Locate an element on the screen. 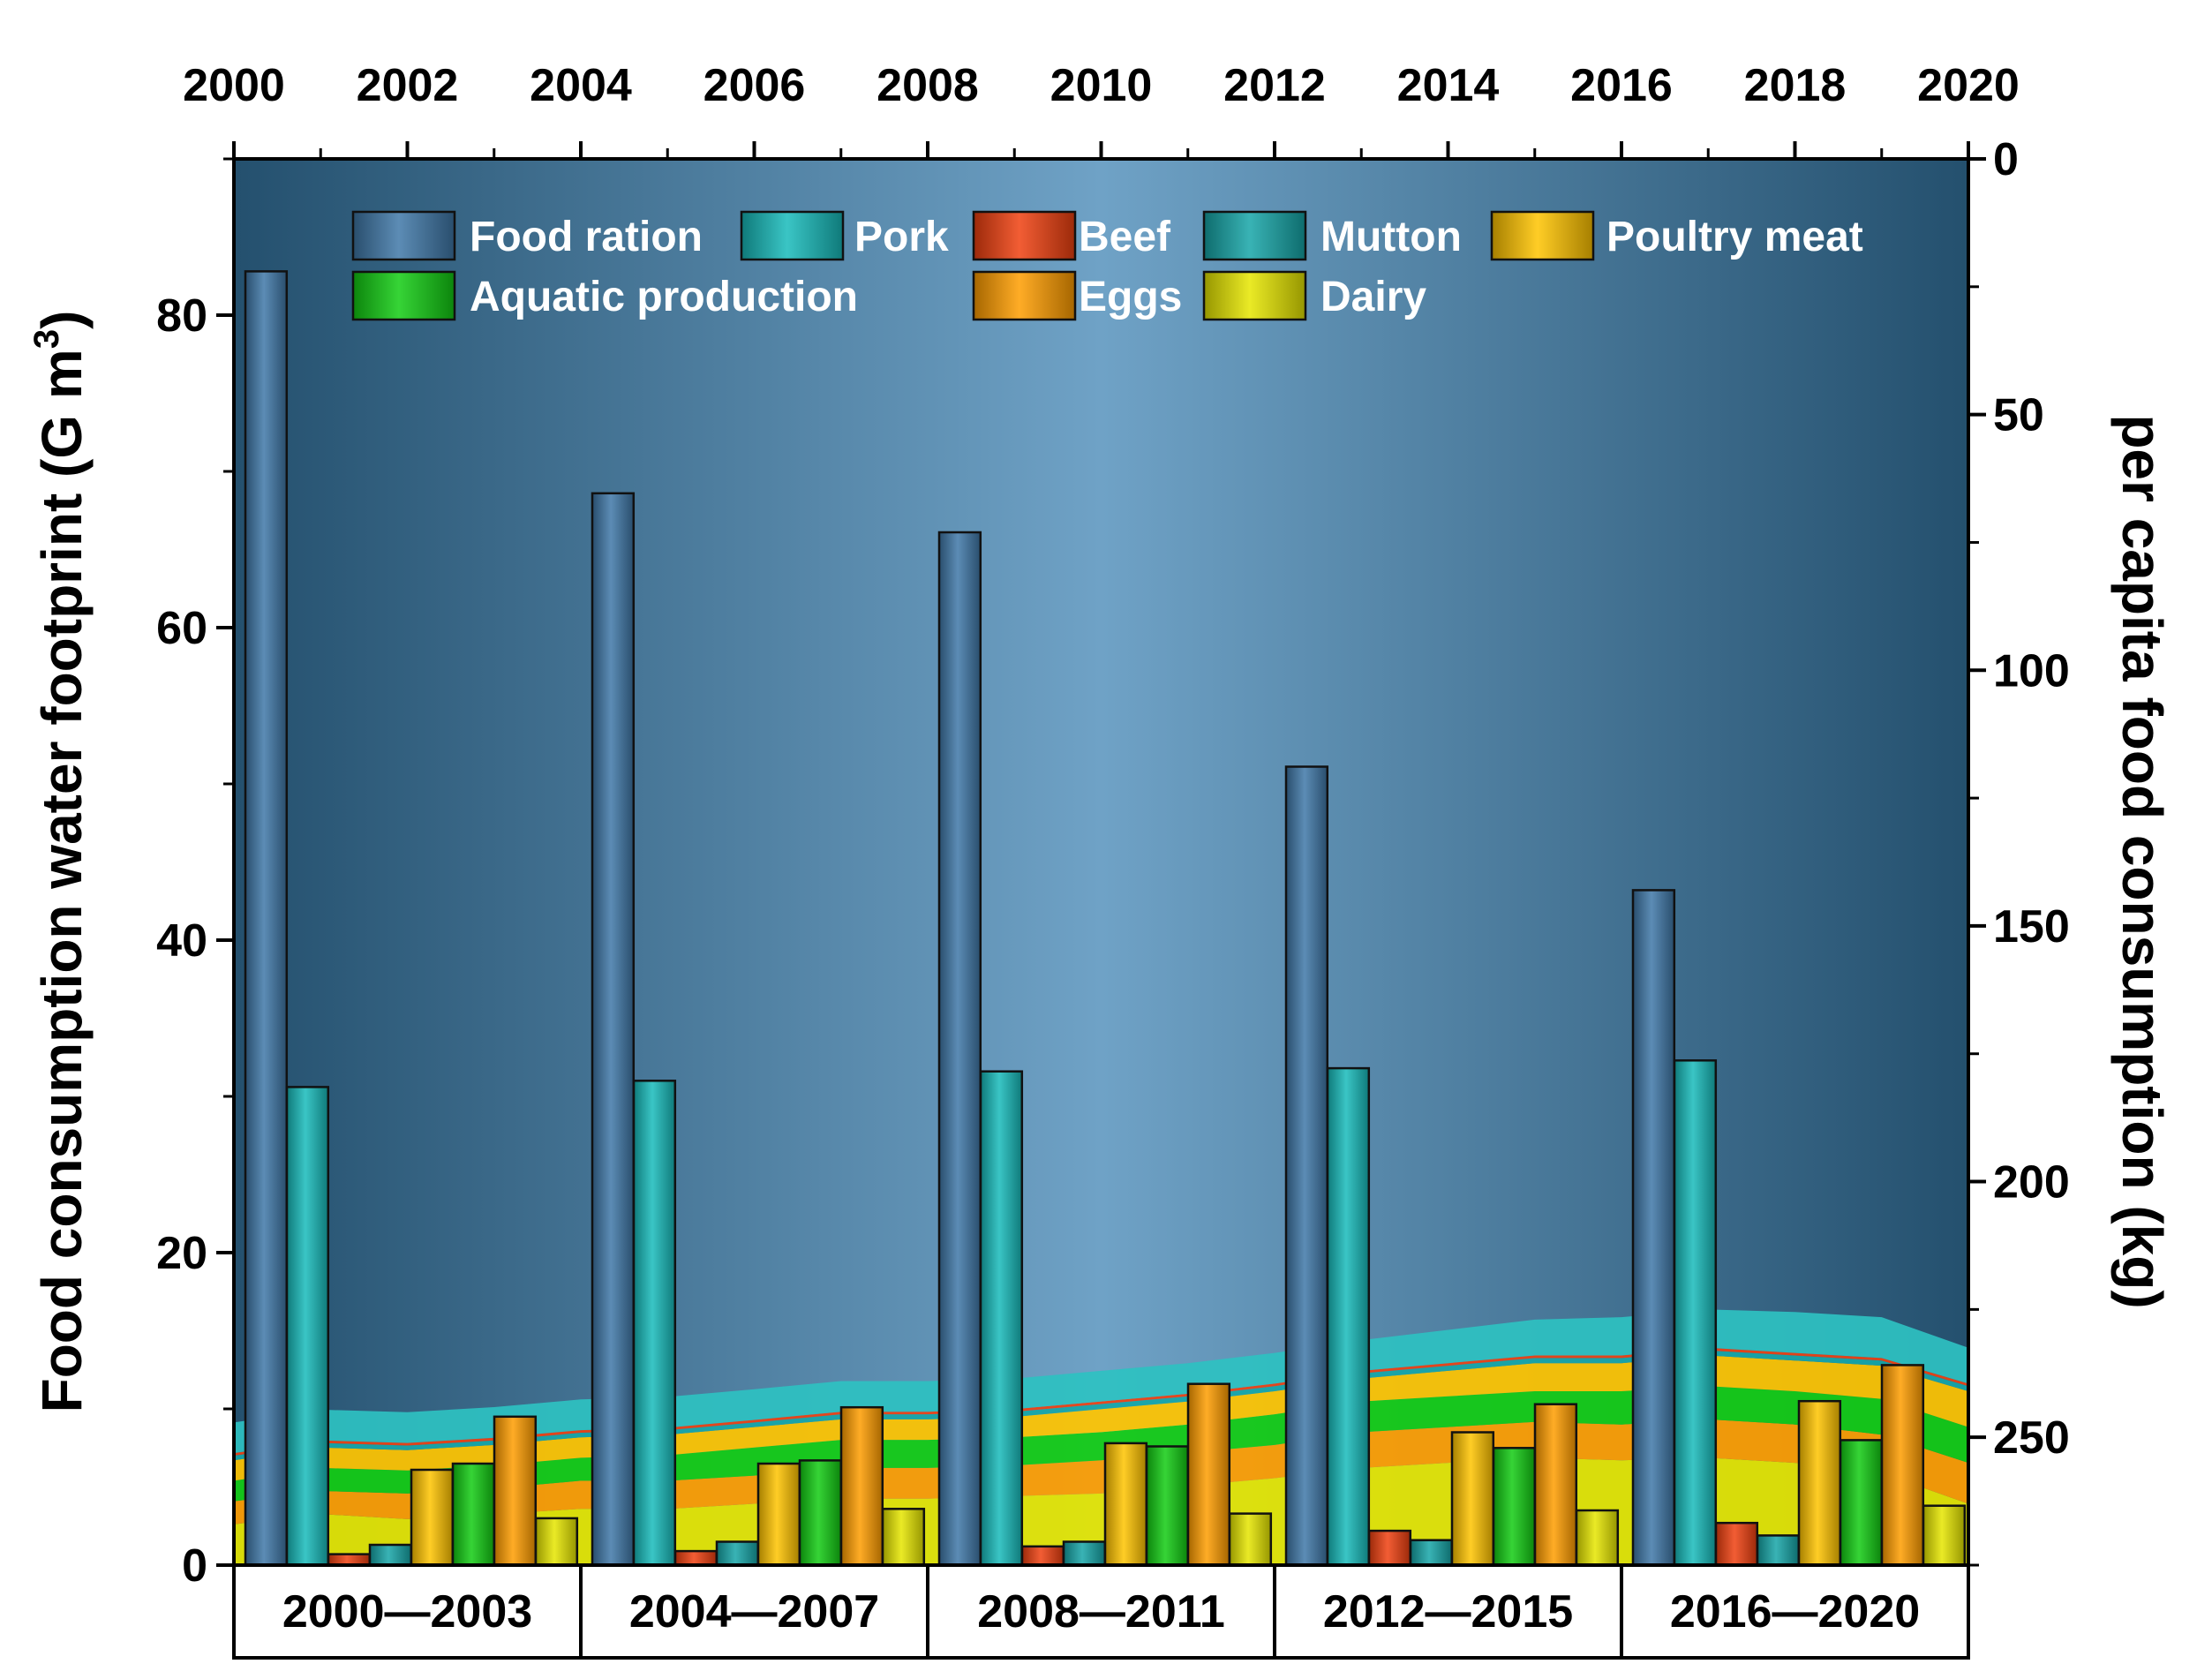  x-top-tick-label: 2014 is located at coordinates (1448, 85).